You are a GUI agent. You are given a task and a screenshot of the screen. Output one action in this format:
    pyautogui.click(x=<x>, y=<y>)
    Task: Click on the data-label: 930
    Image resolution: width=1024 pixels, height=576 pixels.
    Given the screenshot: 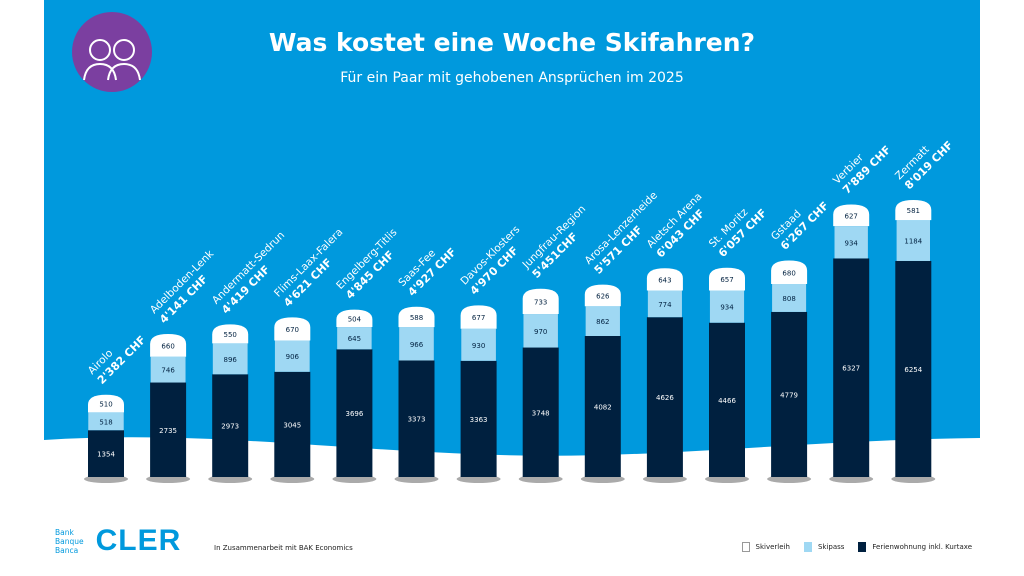 What is the action you would take?
    pyautogui.click(x=478, y=346)
    